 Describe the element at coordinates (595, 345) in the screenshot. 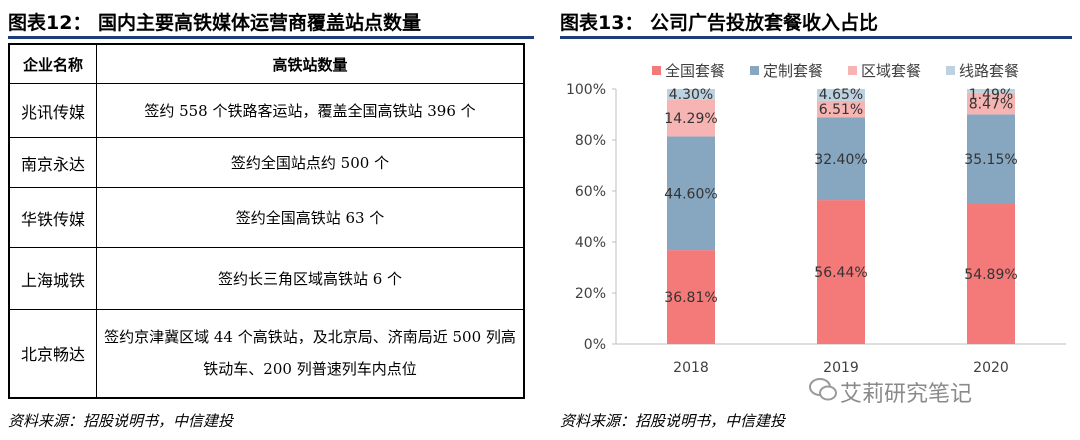

I see `y-tick-label: 0%` at that location.